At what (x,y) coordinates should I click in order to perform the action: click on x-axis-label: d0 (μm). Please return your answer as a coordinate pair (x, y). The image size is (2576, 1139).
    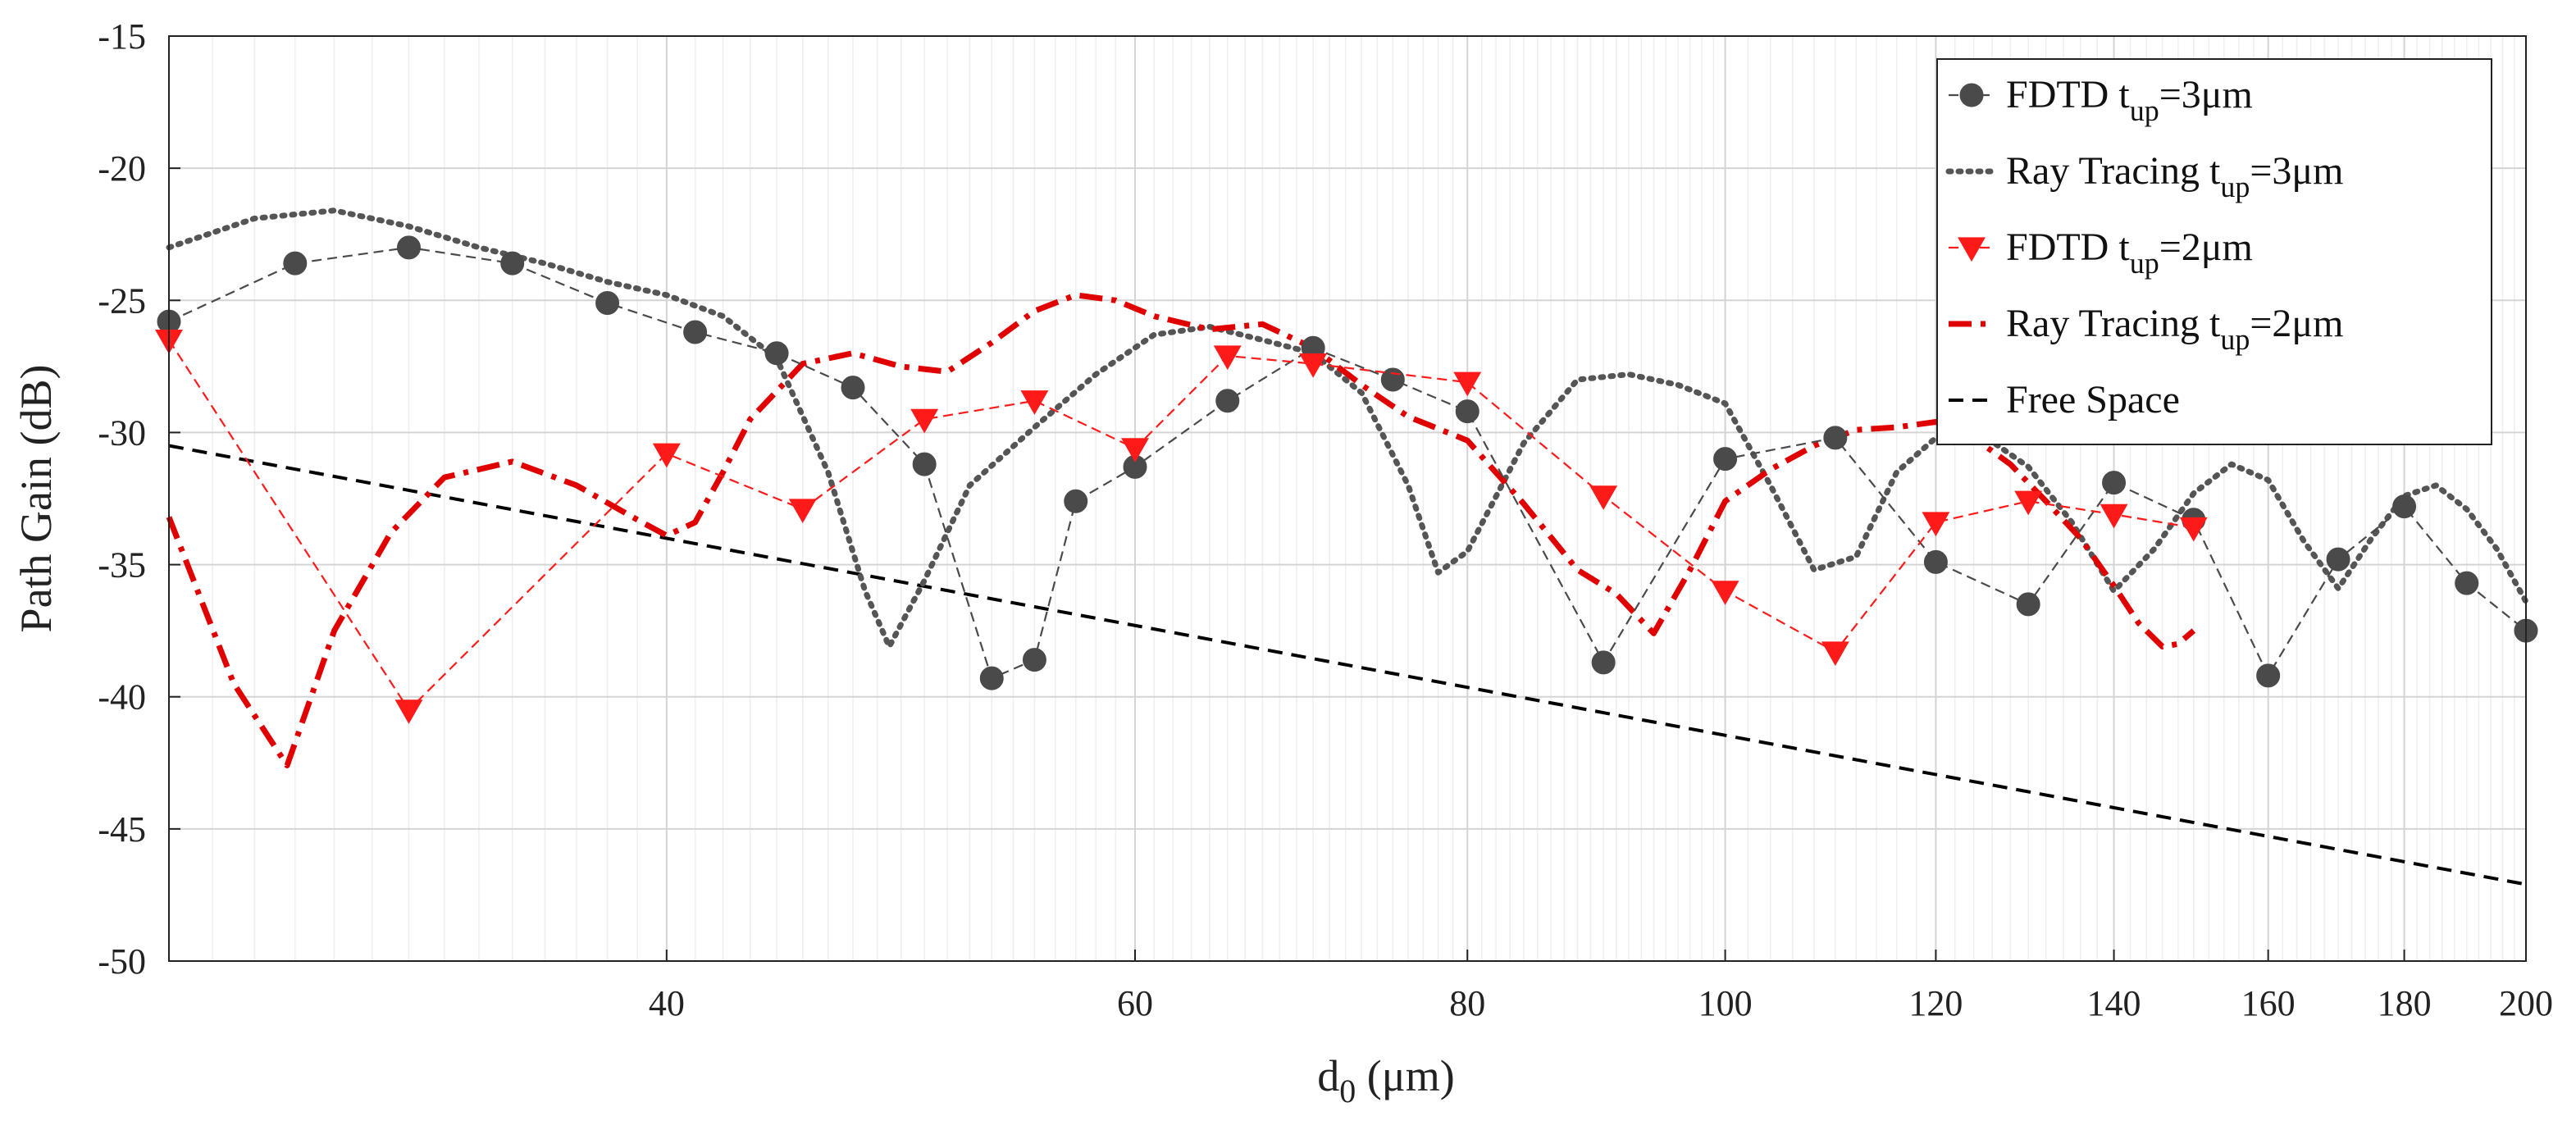
    Looking at the image, I should click on (1385, 1080).